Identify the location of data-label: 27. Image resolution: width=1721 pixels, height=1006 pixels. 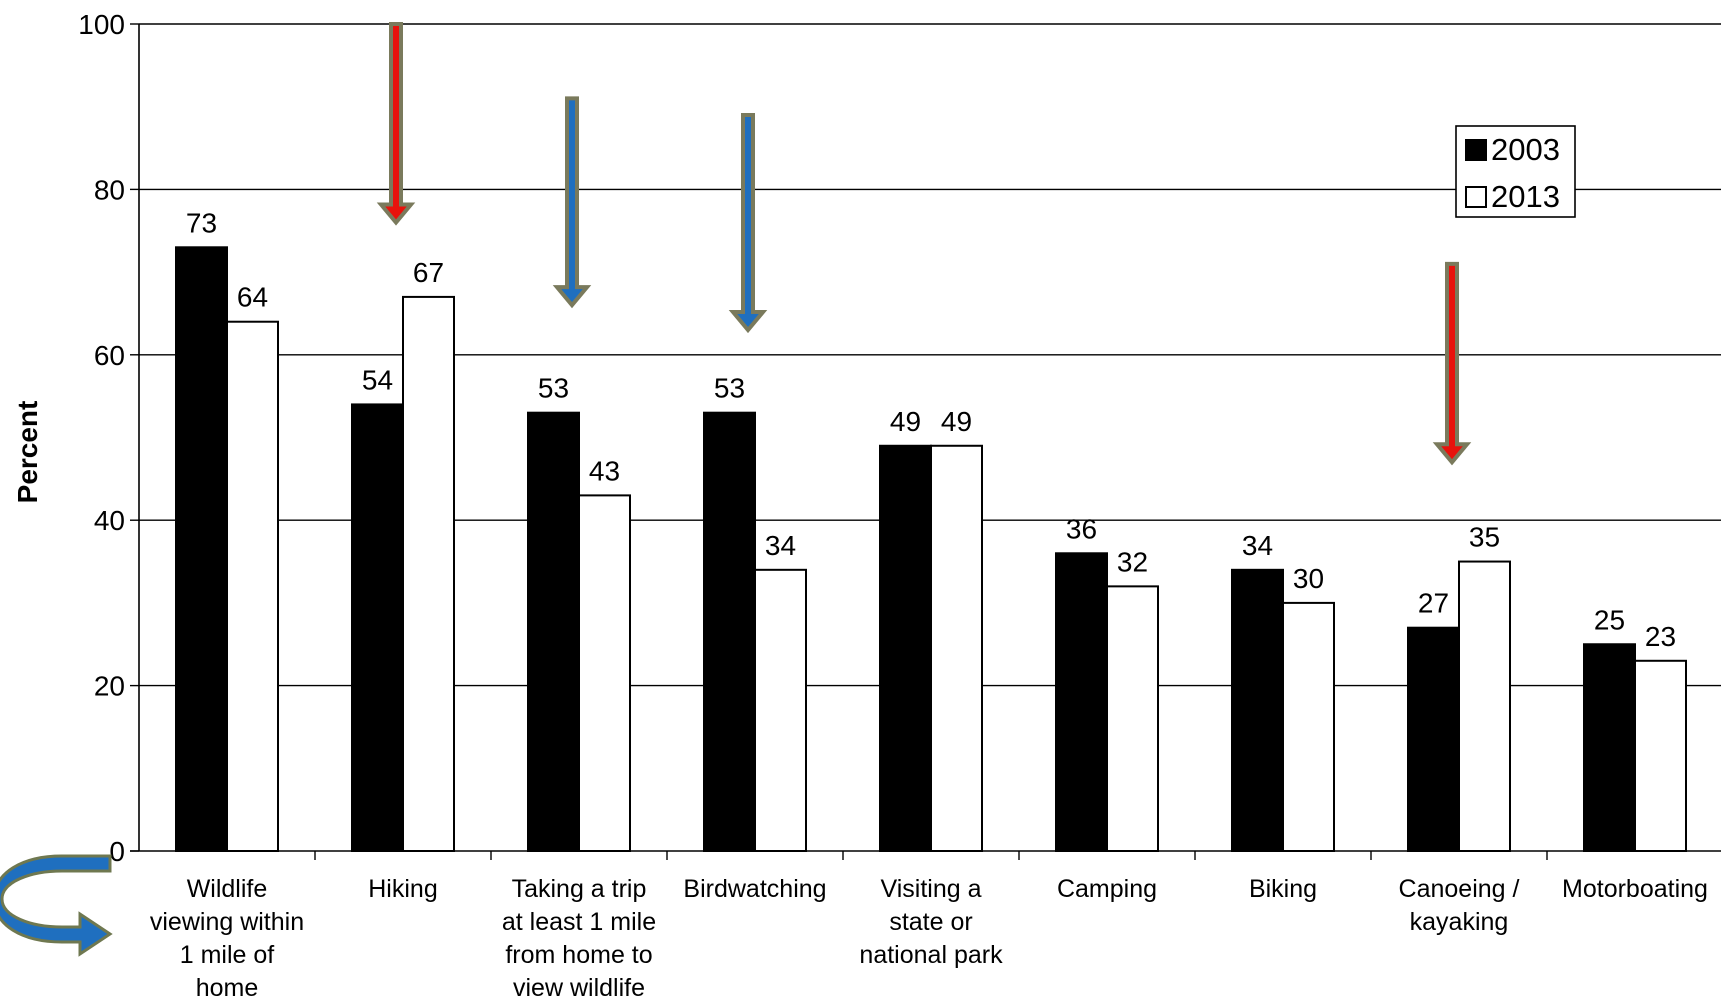
(1433, 603).